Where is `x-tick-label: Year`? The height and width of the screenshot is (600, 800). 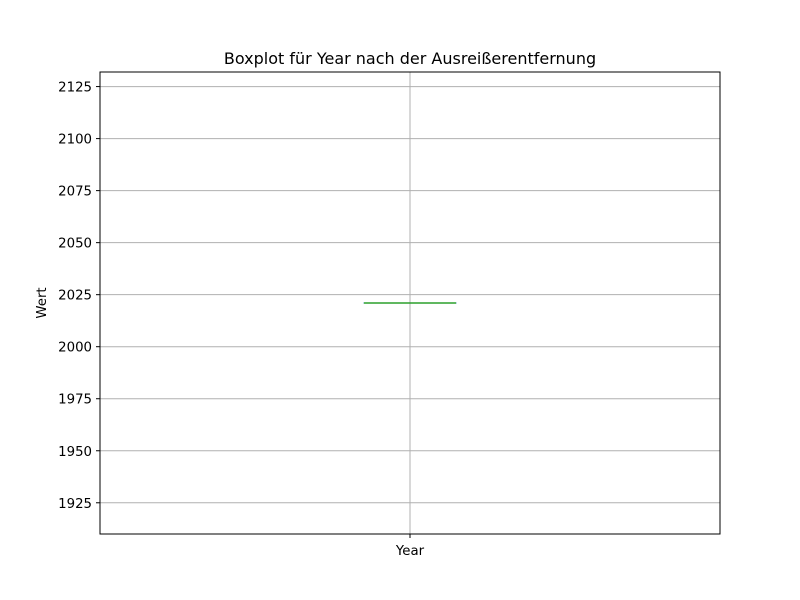
x-tick-label: Year is located at coordinates (410, 551).